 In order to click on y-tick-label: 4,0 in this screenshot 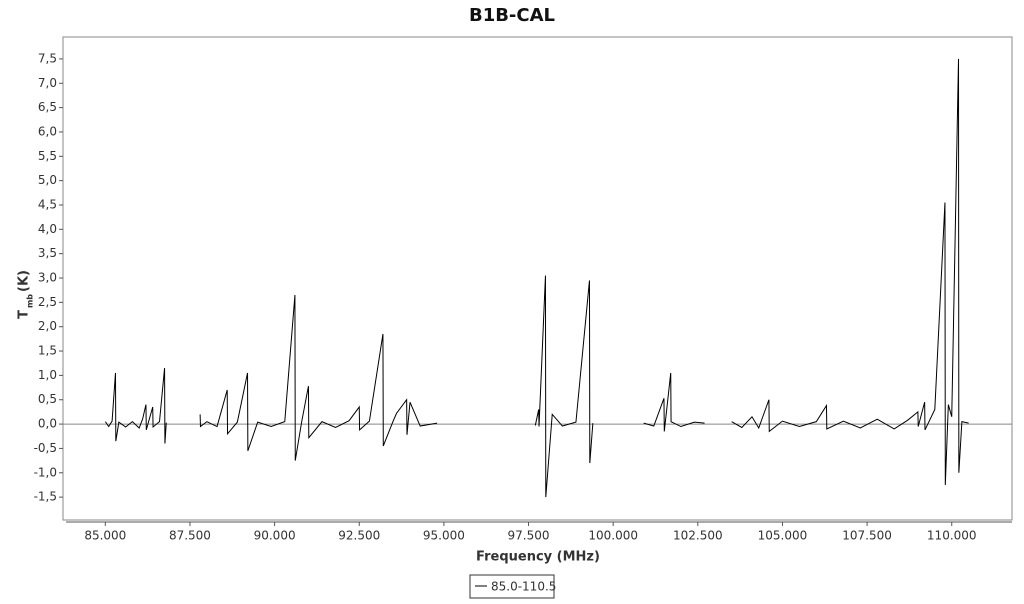, I will do `click(47, 229)`.